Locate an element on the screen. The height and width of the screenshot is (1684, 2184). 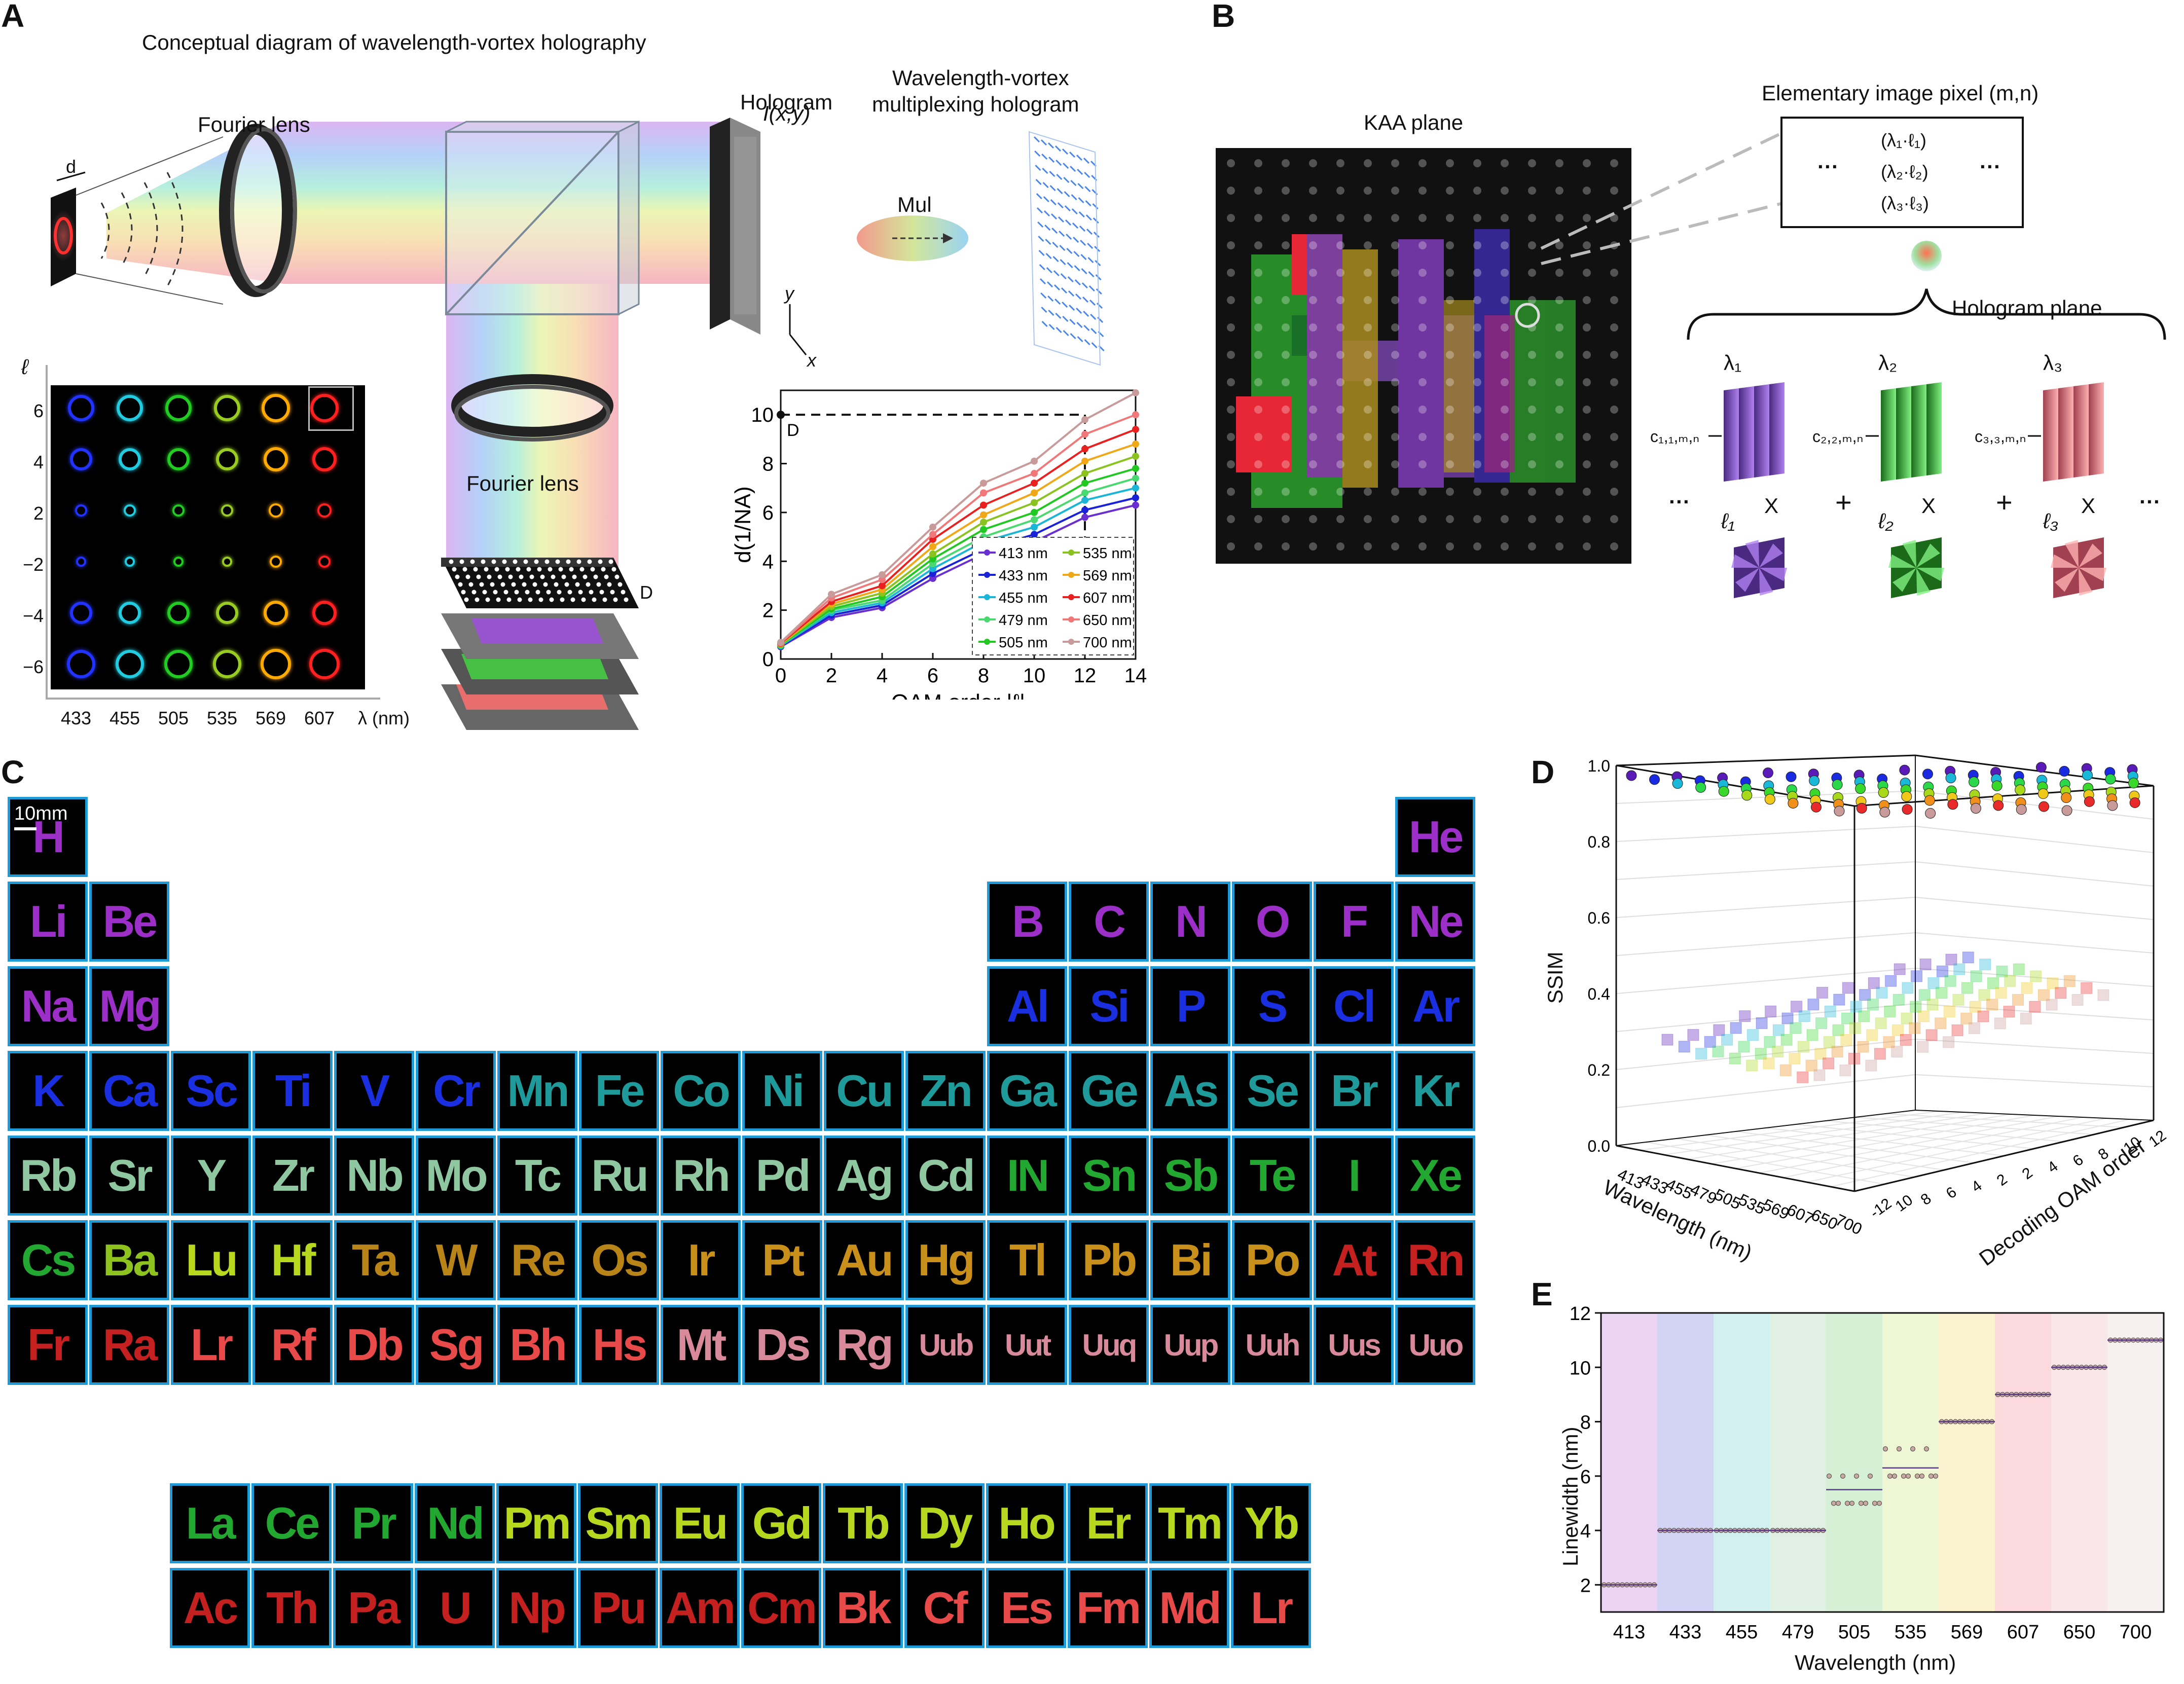
element-cell: N is located at coordinates (1190, 922).